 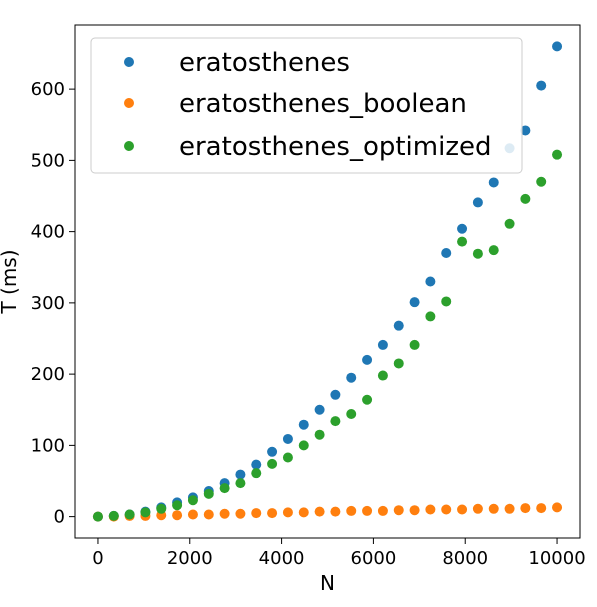 What do you see at coordinates (10, 281) in the screenshot?
I see `y-axis-label: T (ms)` at bounding box center [10, 281].